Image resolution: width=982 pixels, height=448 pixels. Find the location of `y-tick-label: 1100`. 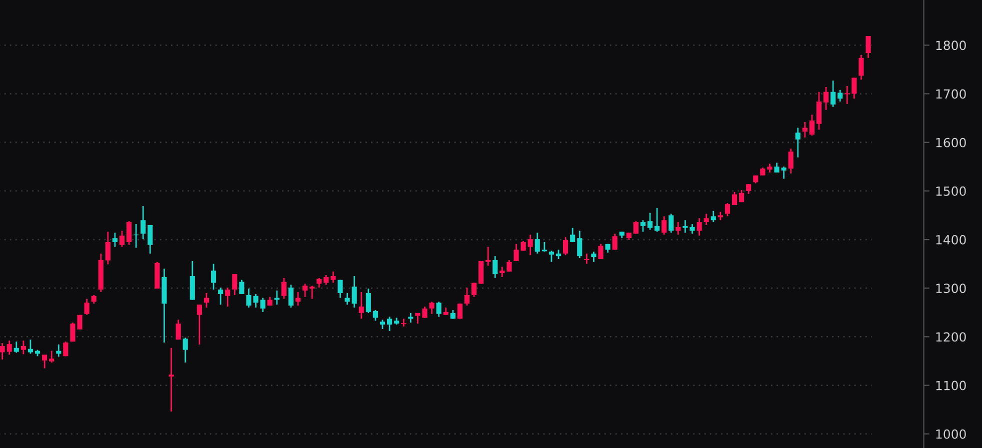

y-tick-label: 1100 is located at coordinates (951, 385).